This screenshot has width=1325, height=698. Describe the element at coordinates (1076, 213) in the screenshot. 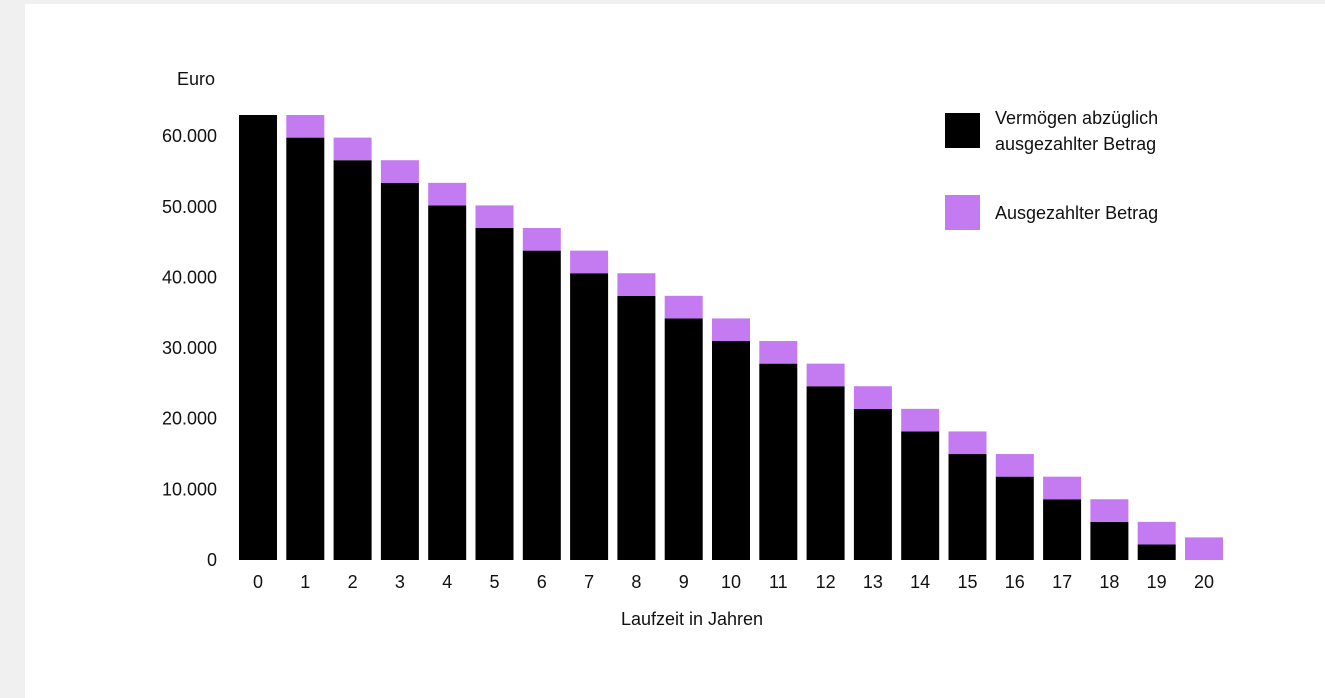

I see `legend-label-ausgezahlt: Ausgezahlter Betrag` at that location.